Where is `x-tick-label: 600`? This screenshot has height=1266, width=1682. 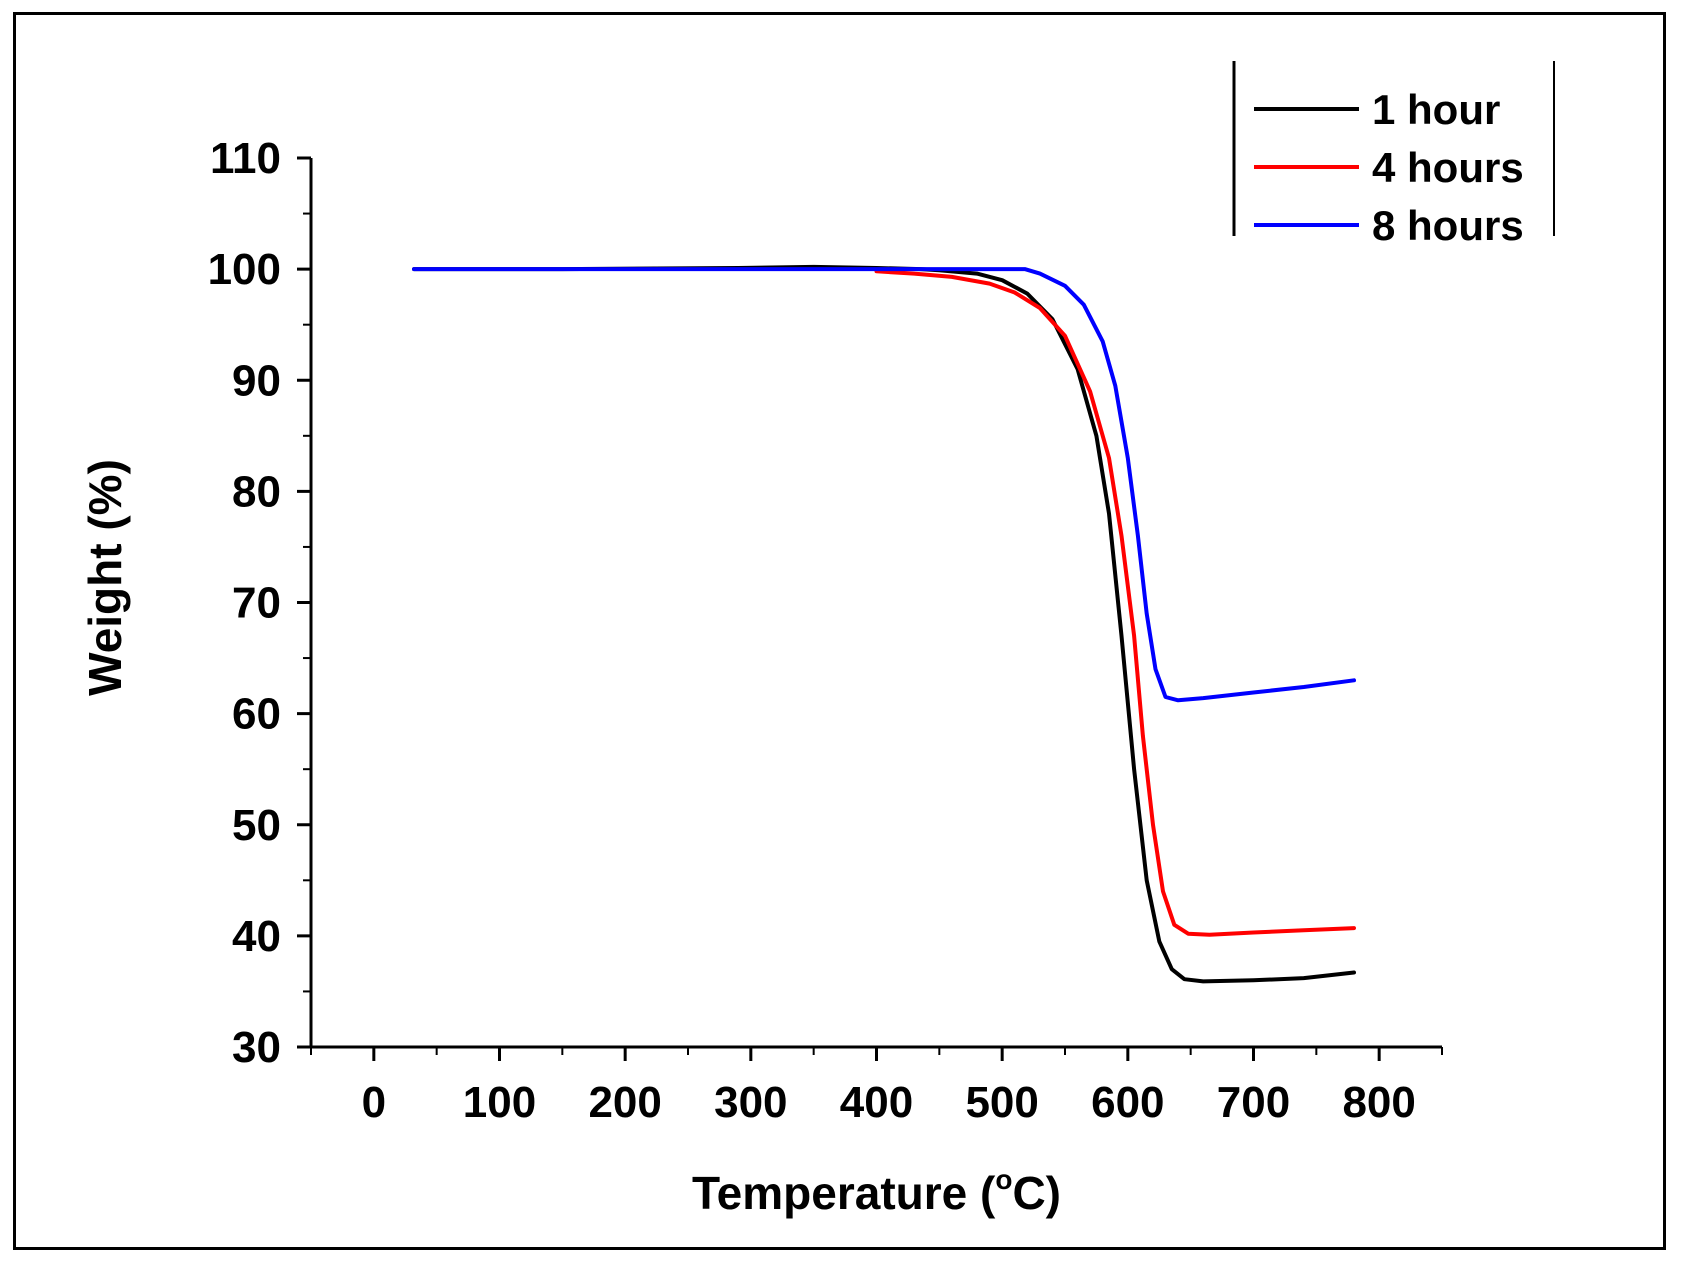 x-tick-label: 600 is located at coordinates (1127, 1102).